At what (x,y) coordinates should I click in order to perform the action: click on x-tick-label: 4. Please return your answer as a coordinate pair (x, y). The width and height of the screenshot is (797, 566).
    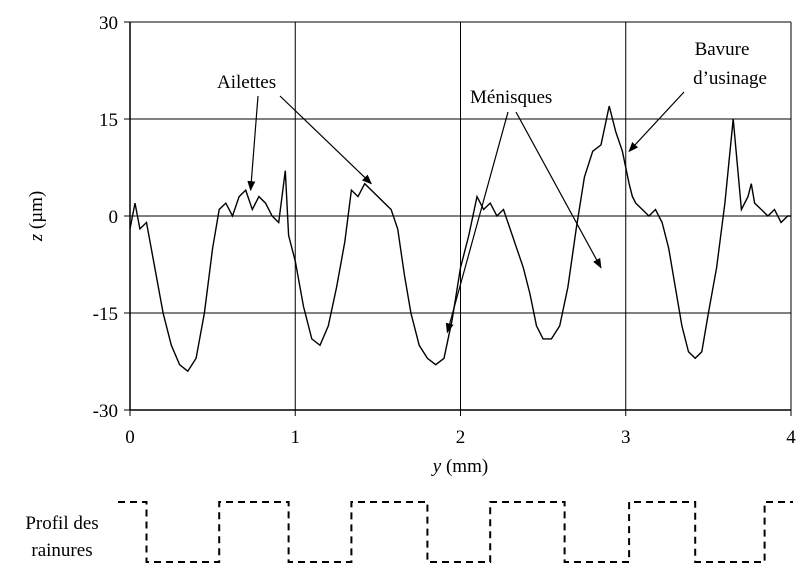
    Looking at the image, I should click on (791, 437).